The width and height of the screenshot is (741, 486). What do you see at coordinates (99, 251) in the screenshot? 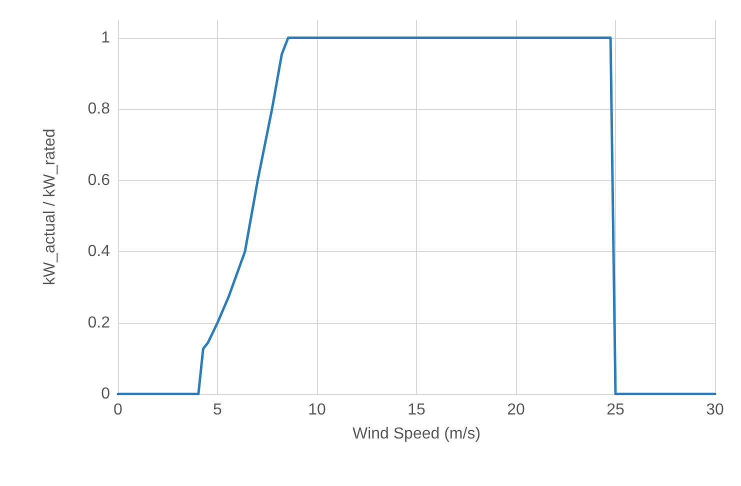
I see `y-tick-label: 0.4` at bounding box center [99, 251].